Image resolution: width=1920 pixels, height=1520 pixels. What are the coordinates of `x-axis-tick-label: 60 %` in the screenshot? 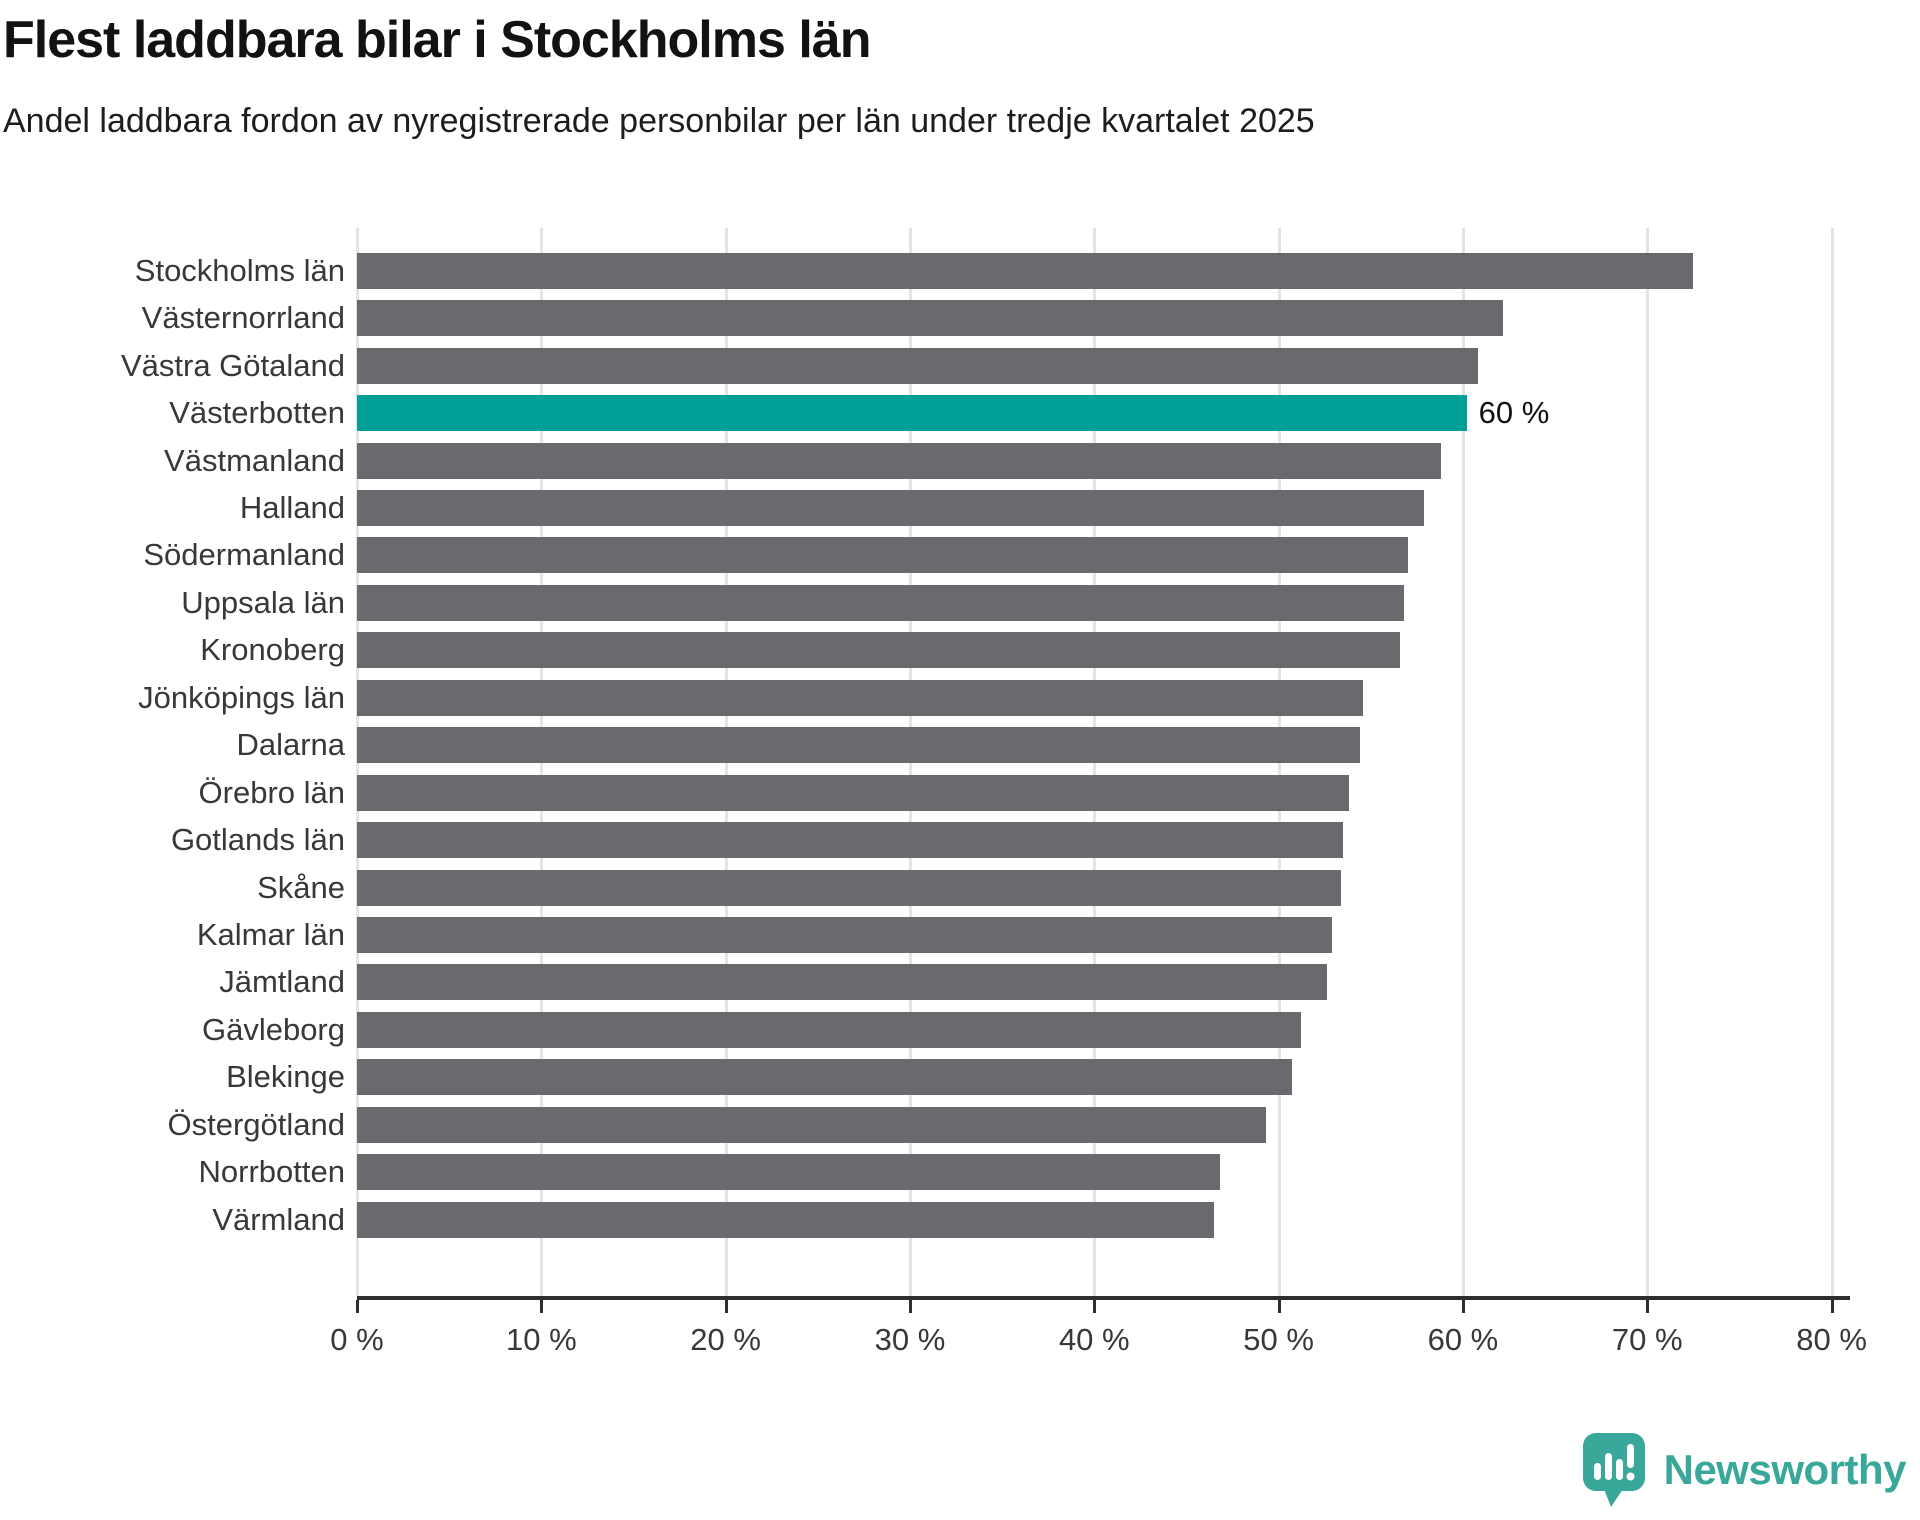 It's located at (1463, 1339).